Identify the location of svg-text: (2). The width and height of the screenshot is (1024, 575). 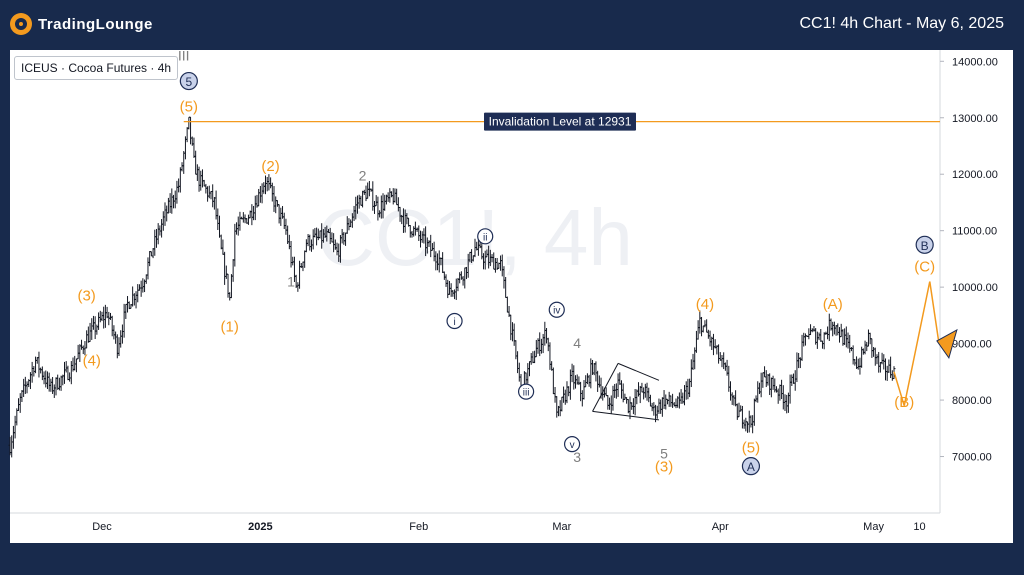
(270, 166).